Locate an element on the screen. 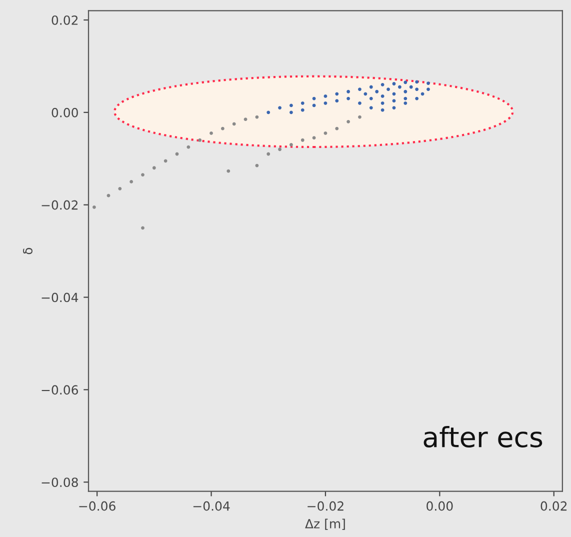  y-tick-label: −0.06 is located at coordinates (60, 390).